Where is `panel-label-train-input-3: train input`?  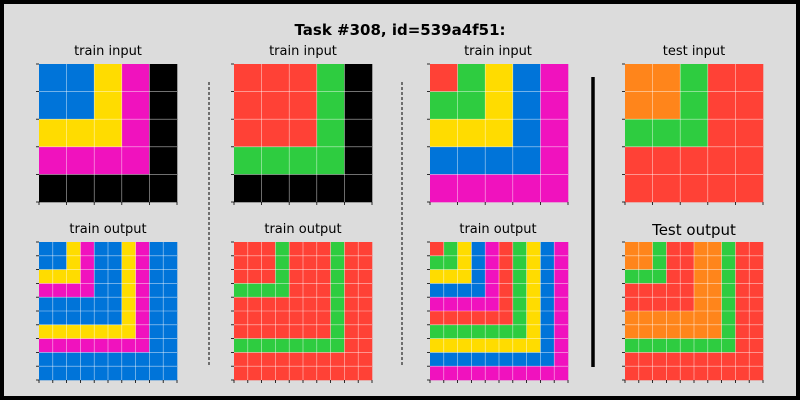
panel-label-train-input-3: train input is located at coordinates (498, 51).